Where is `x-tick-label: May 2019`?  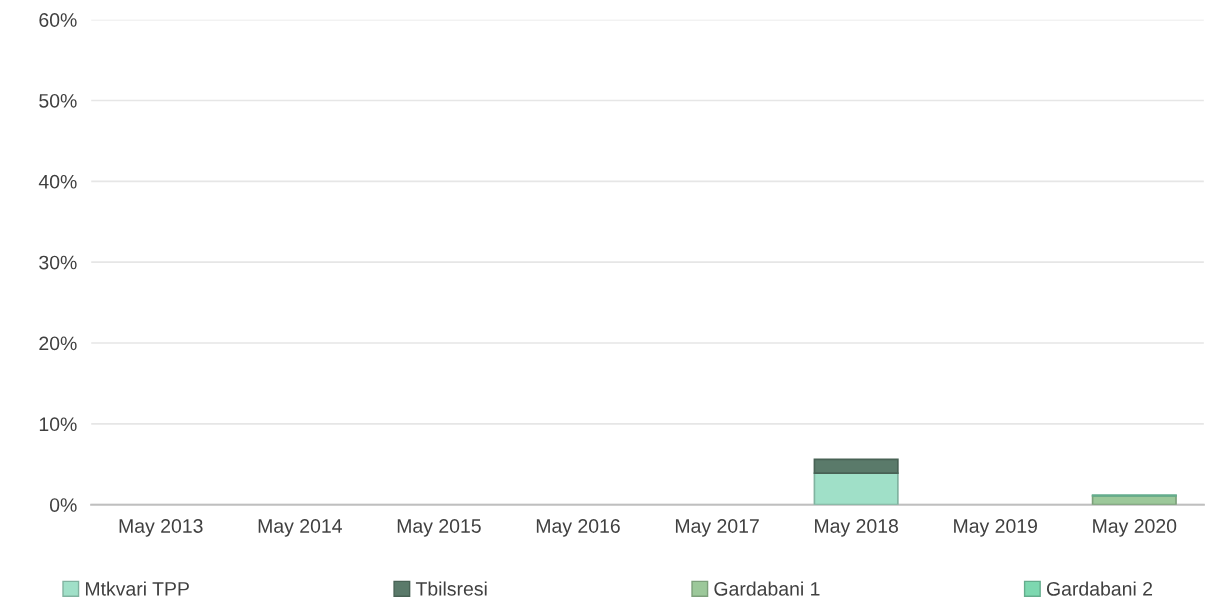
x-tick-label: May 2019 is located at coordinates (995, 528).